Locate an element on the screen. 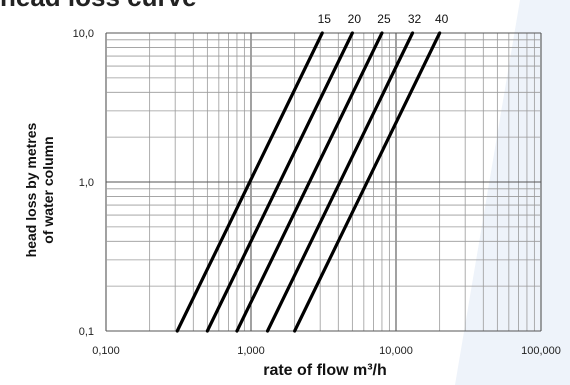  y-axis-label-line-2: of water column is located at coordinates (48, 190).